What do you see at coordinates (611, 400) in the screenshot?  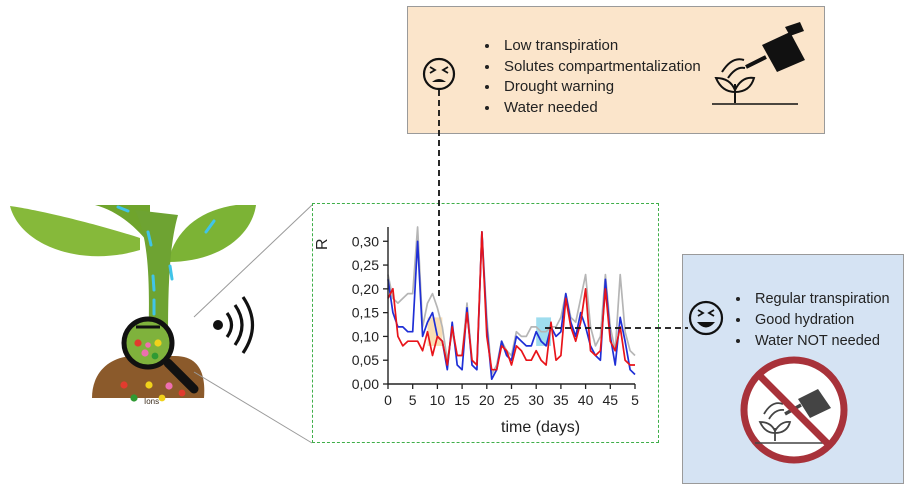 I see `x-tick-label: 45` at bounding box center [611, 400].